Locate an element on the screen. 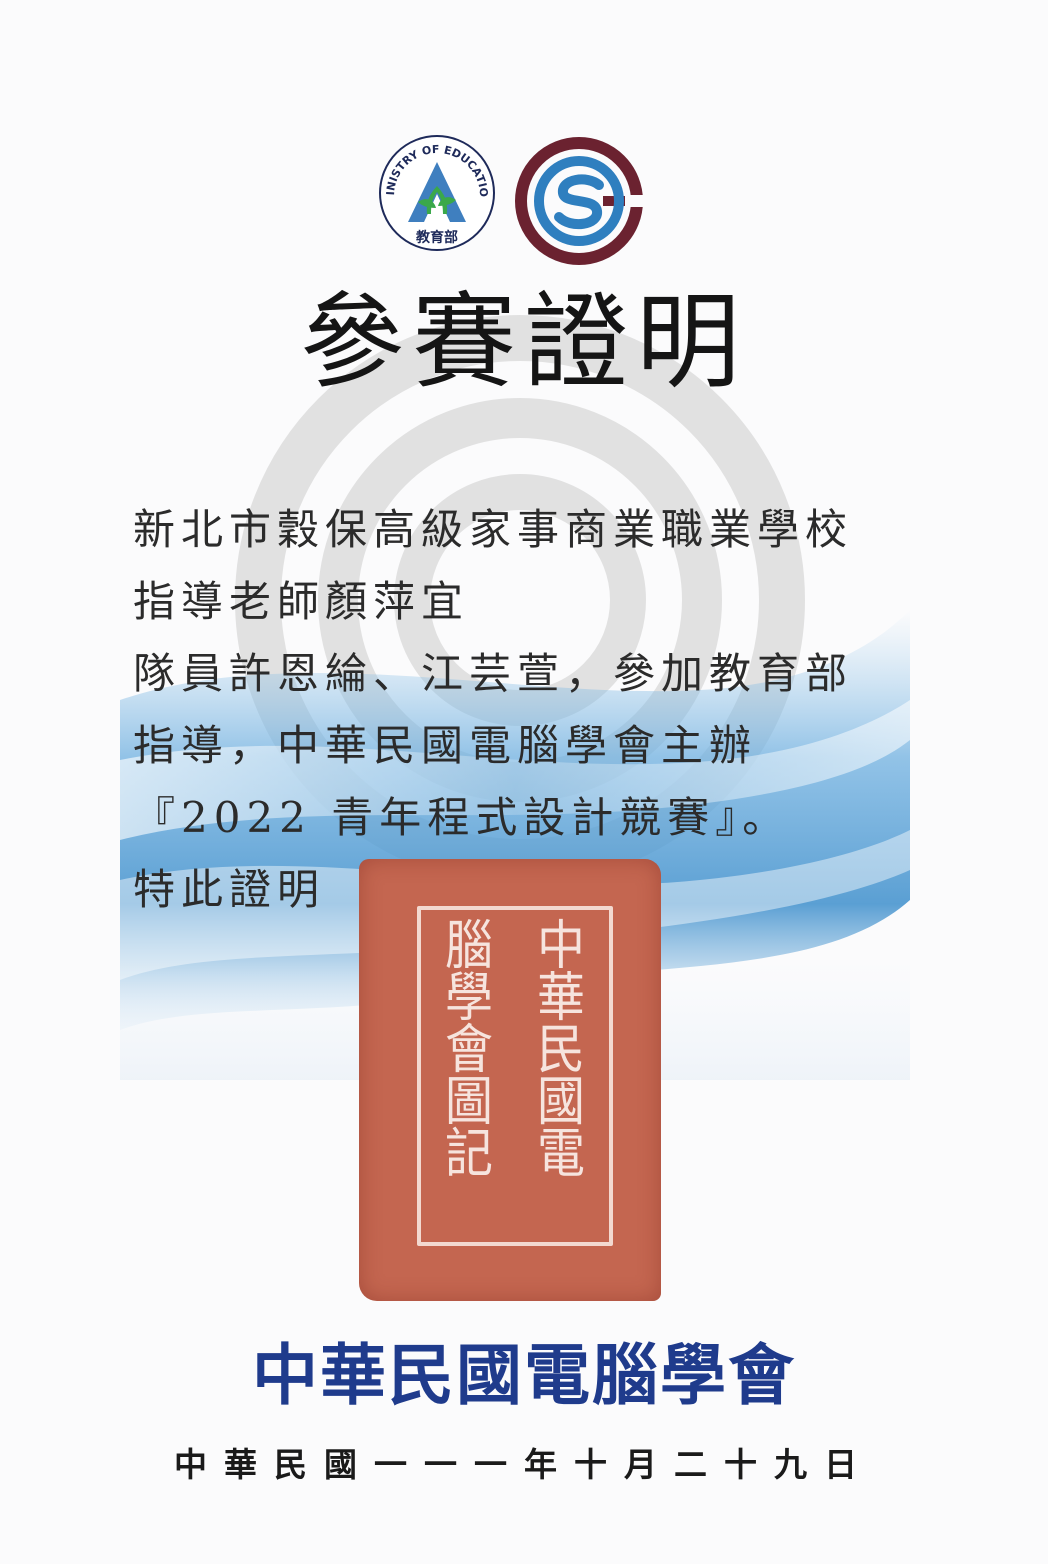 Image resolution: width=1048 pixels, height=1564 pixels. computer-society-logo is located at coordinates (580, 201).